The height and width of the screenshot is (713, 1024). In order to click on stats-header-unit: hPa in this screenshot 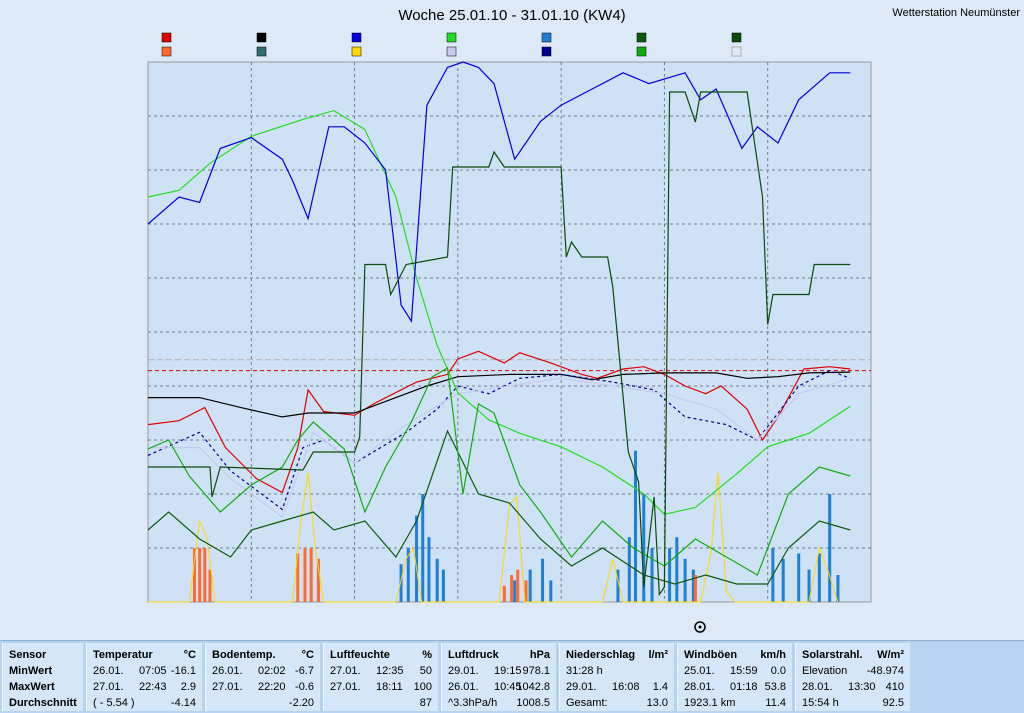, I will do `click(539, 655)`.